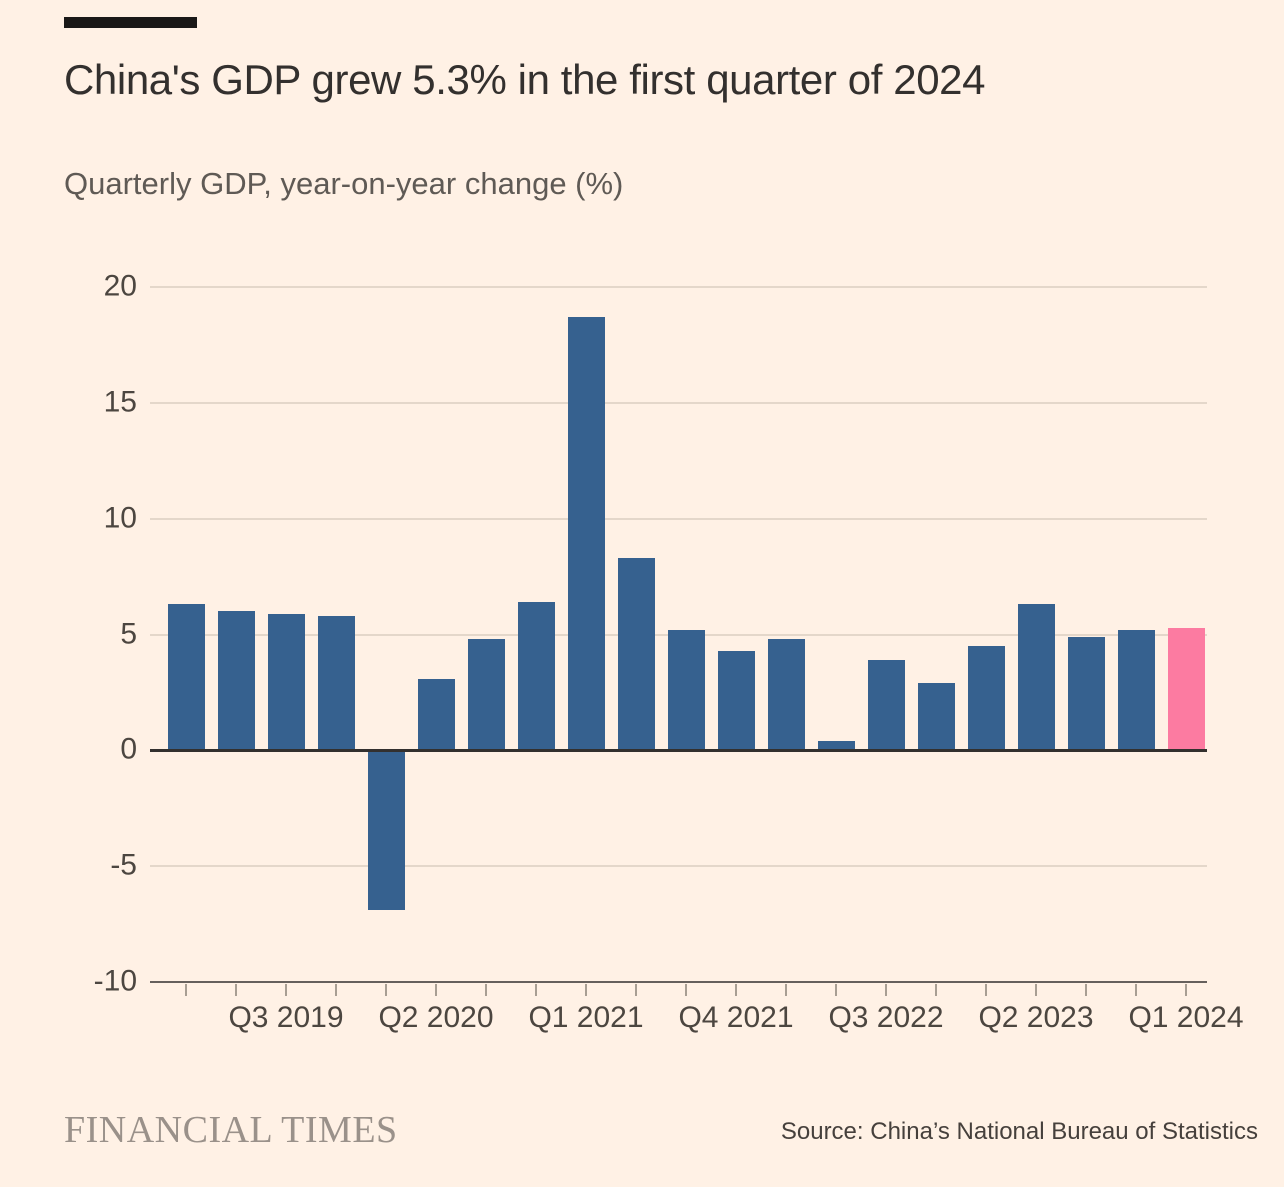  Describe the element at coordinates (586, 1017) in the screenshot. I see `x-tick-label: Q1 2021` at that location.